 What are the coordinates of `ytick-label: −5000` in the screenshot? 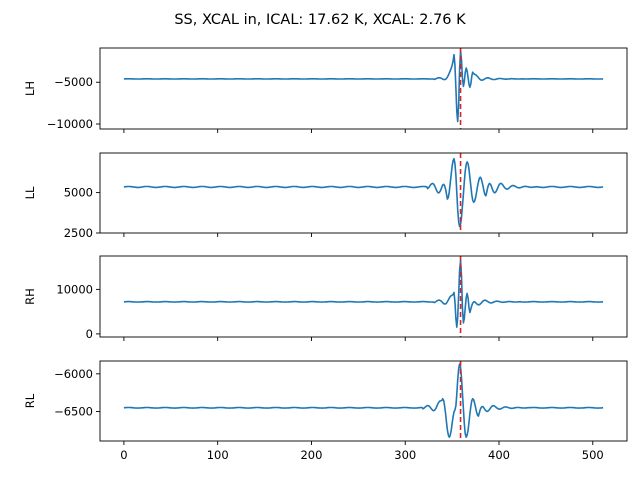 It's located at (73, 82).